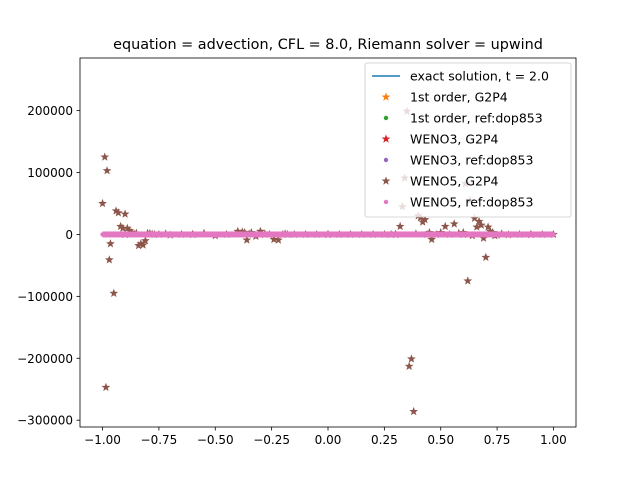 Image resolution: width=640 pixels, height=480 pixels. I want to click on legend-item: WENO3, G2P4, so click(440, 139).